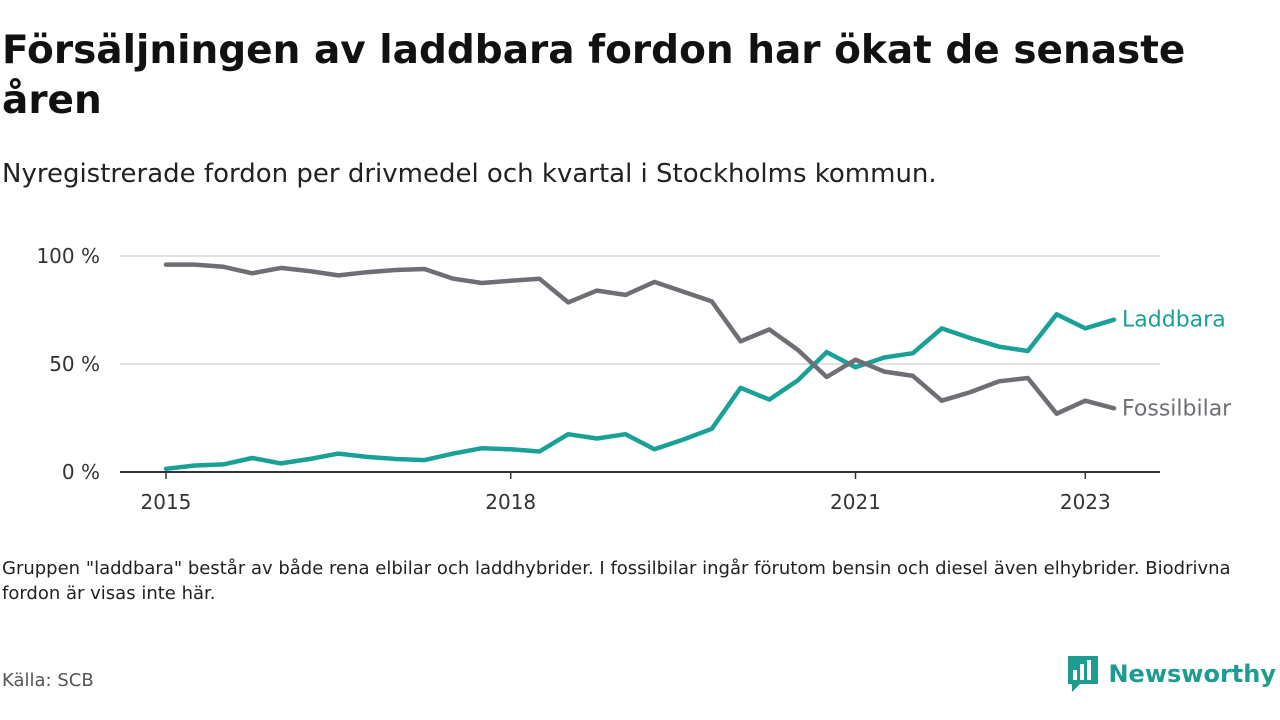 The image size is (1280, 720). Describe the element at coordinates (1174, 320) in the screenshot. I see `series-label-laddbara: Laddbara` at that location.